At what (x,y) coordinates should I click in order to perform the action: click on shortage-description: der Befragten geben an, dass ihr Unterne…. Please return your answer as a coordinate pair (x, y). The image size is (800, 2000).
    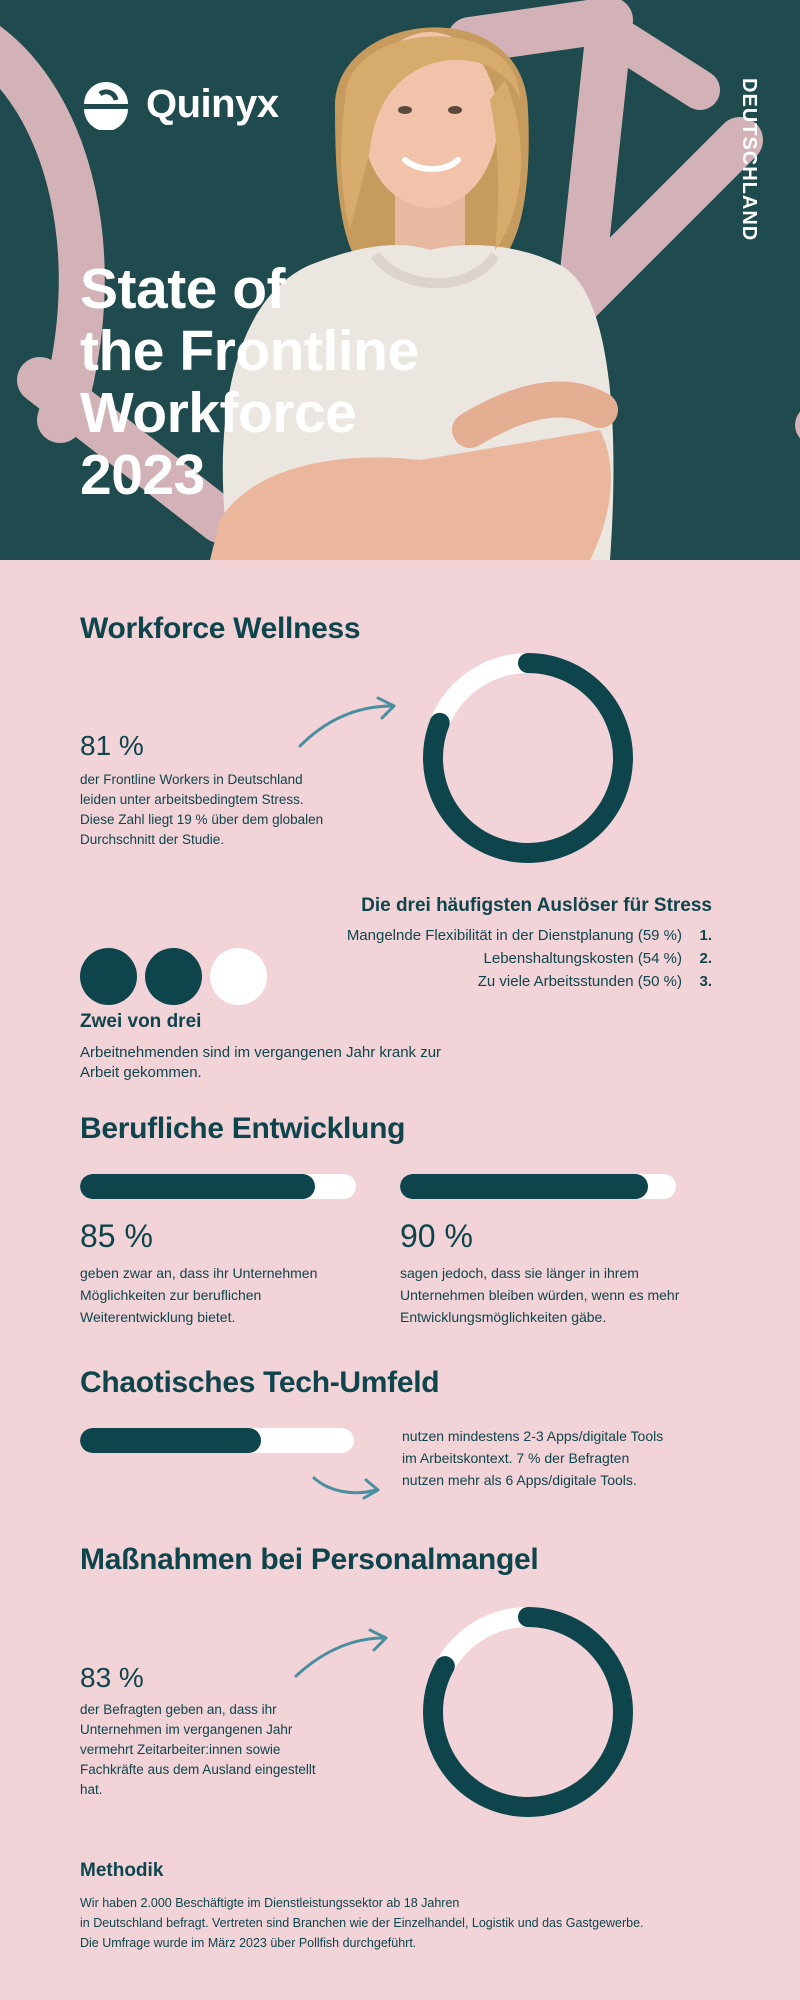
    Looking at the image, I should click on (198, 1749).